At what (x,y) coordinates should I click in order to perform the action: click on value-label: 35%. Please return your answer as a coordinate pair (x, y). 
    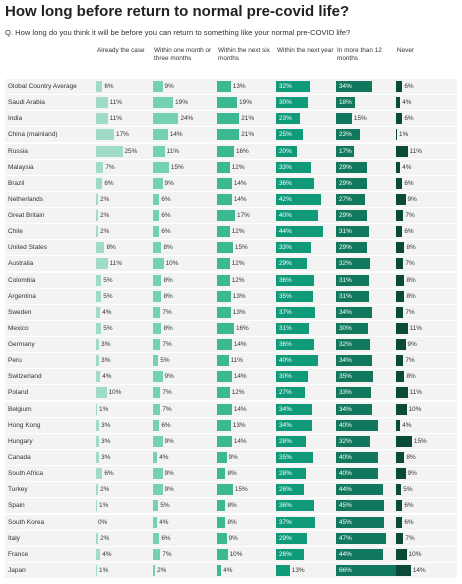
    Looking at the image, I should click on (285, 457).